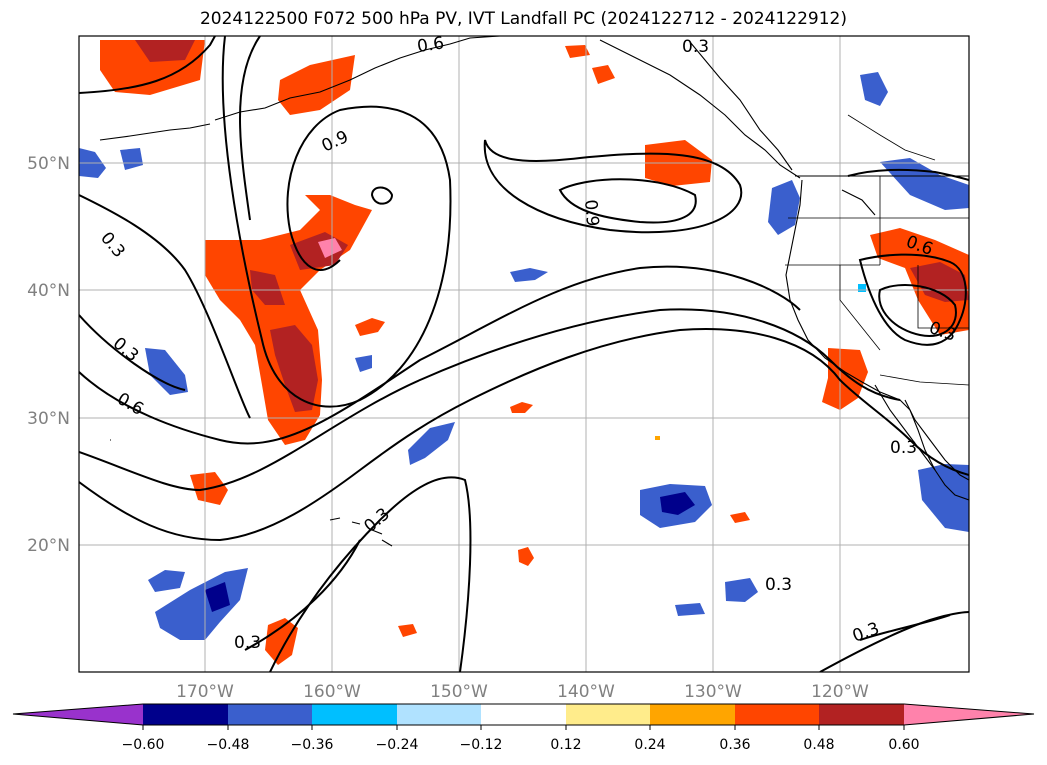 The image size is (1047, 765). What do you see at coordinates (312, 745) in the screenshot?
I see `colorbar-tick-label: −0.36` at bounding box center [312, 745].